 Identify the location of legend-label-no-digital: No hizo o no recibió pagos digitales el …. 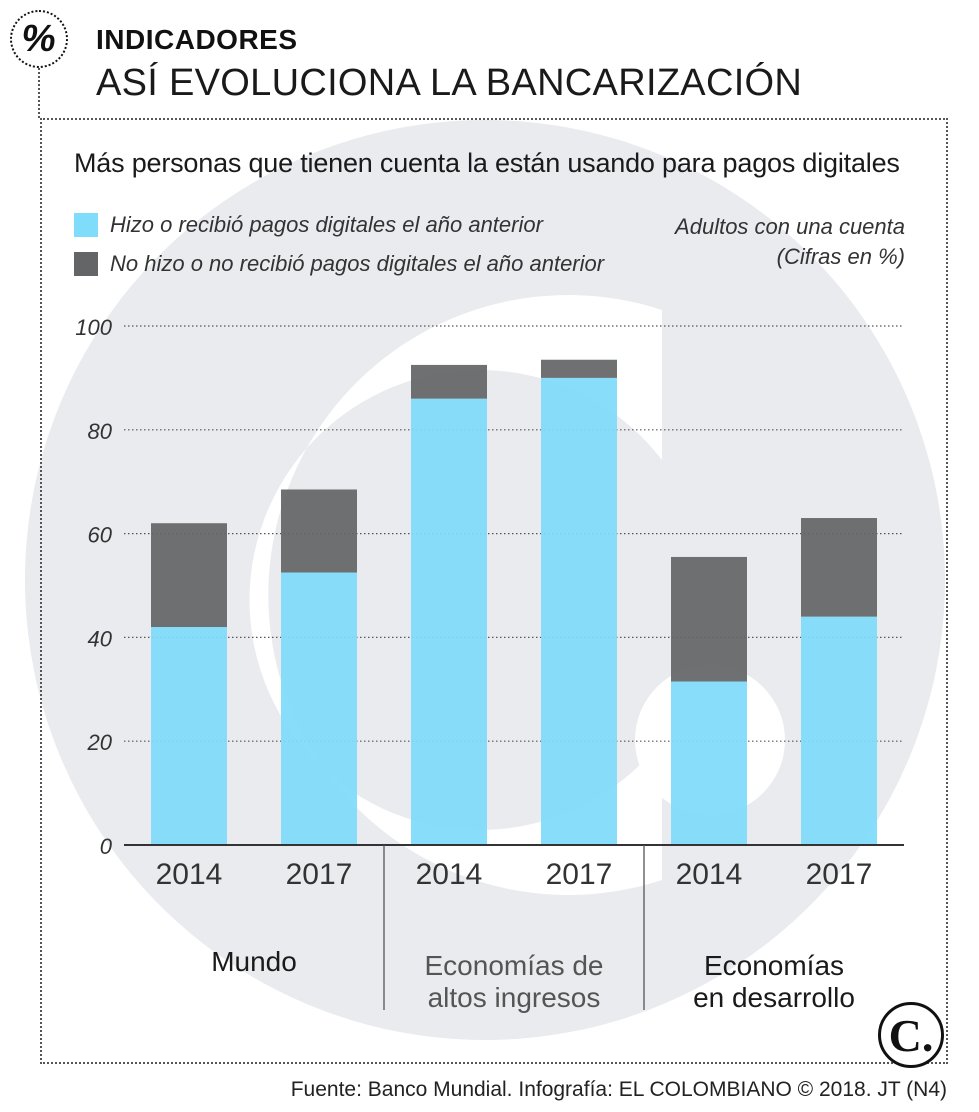
(357, 263).